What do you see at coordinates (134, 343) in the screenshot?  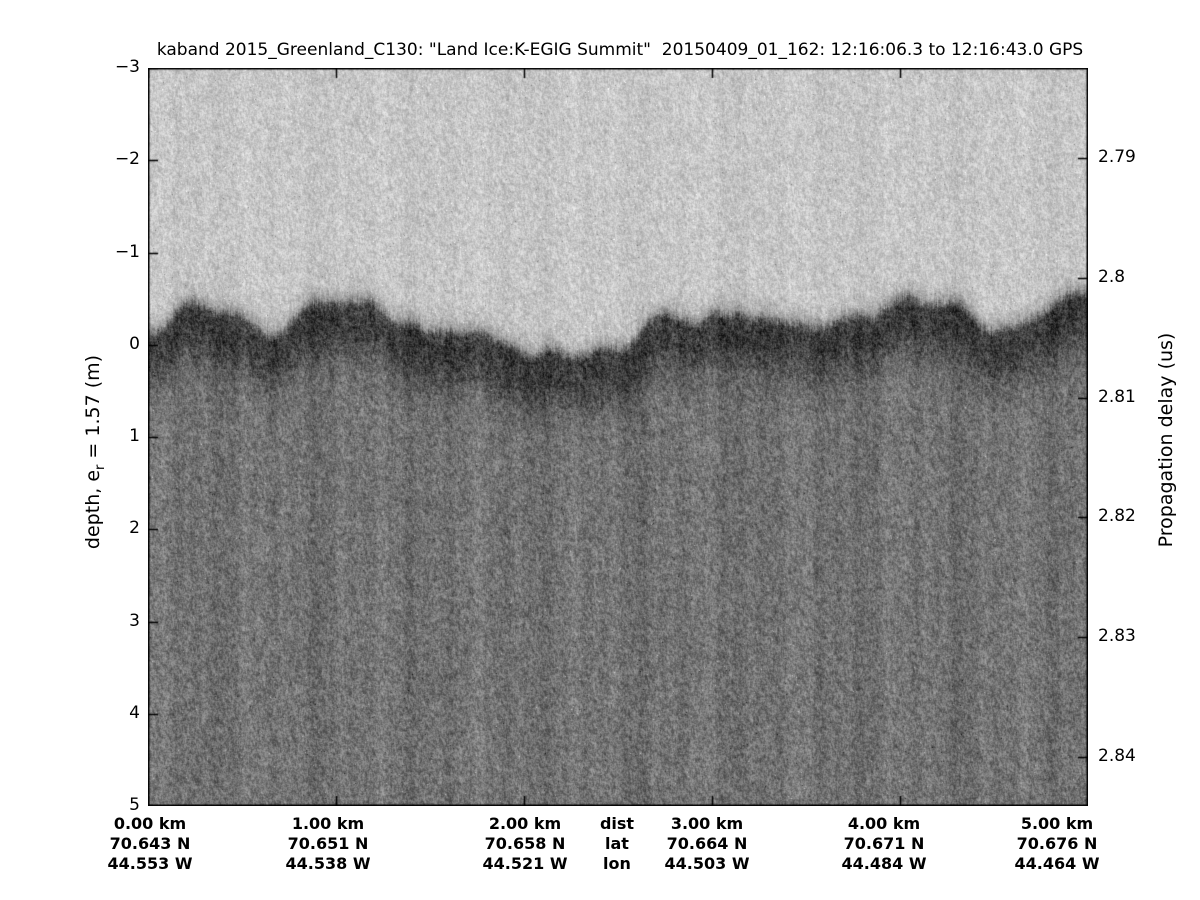 I see `depth-tick-label: 0` at bounding box center [134, 343].